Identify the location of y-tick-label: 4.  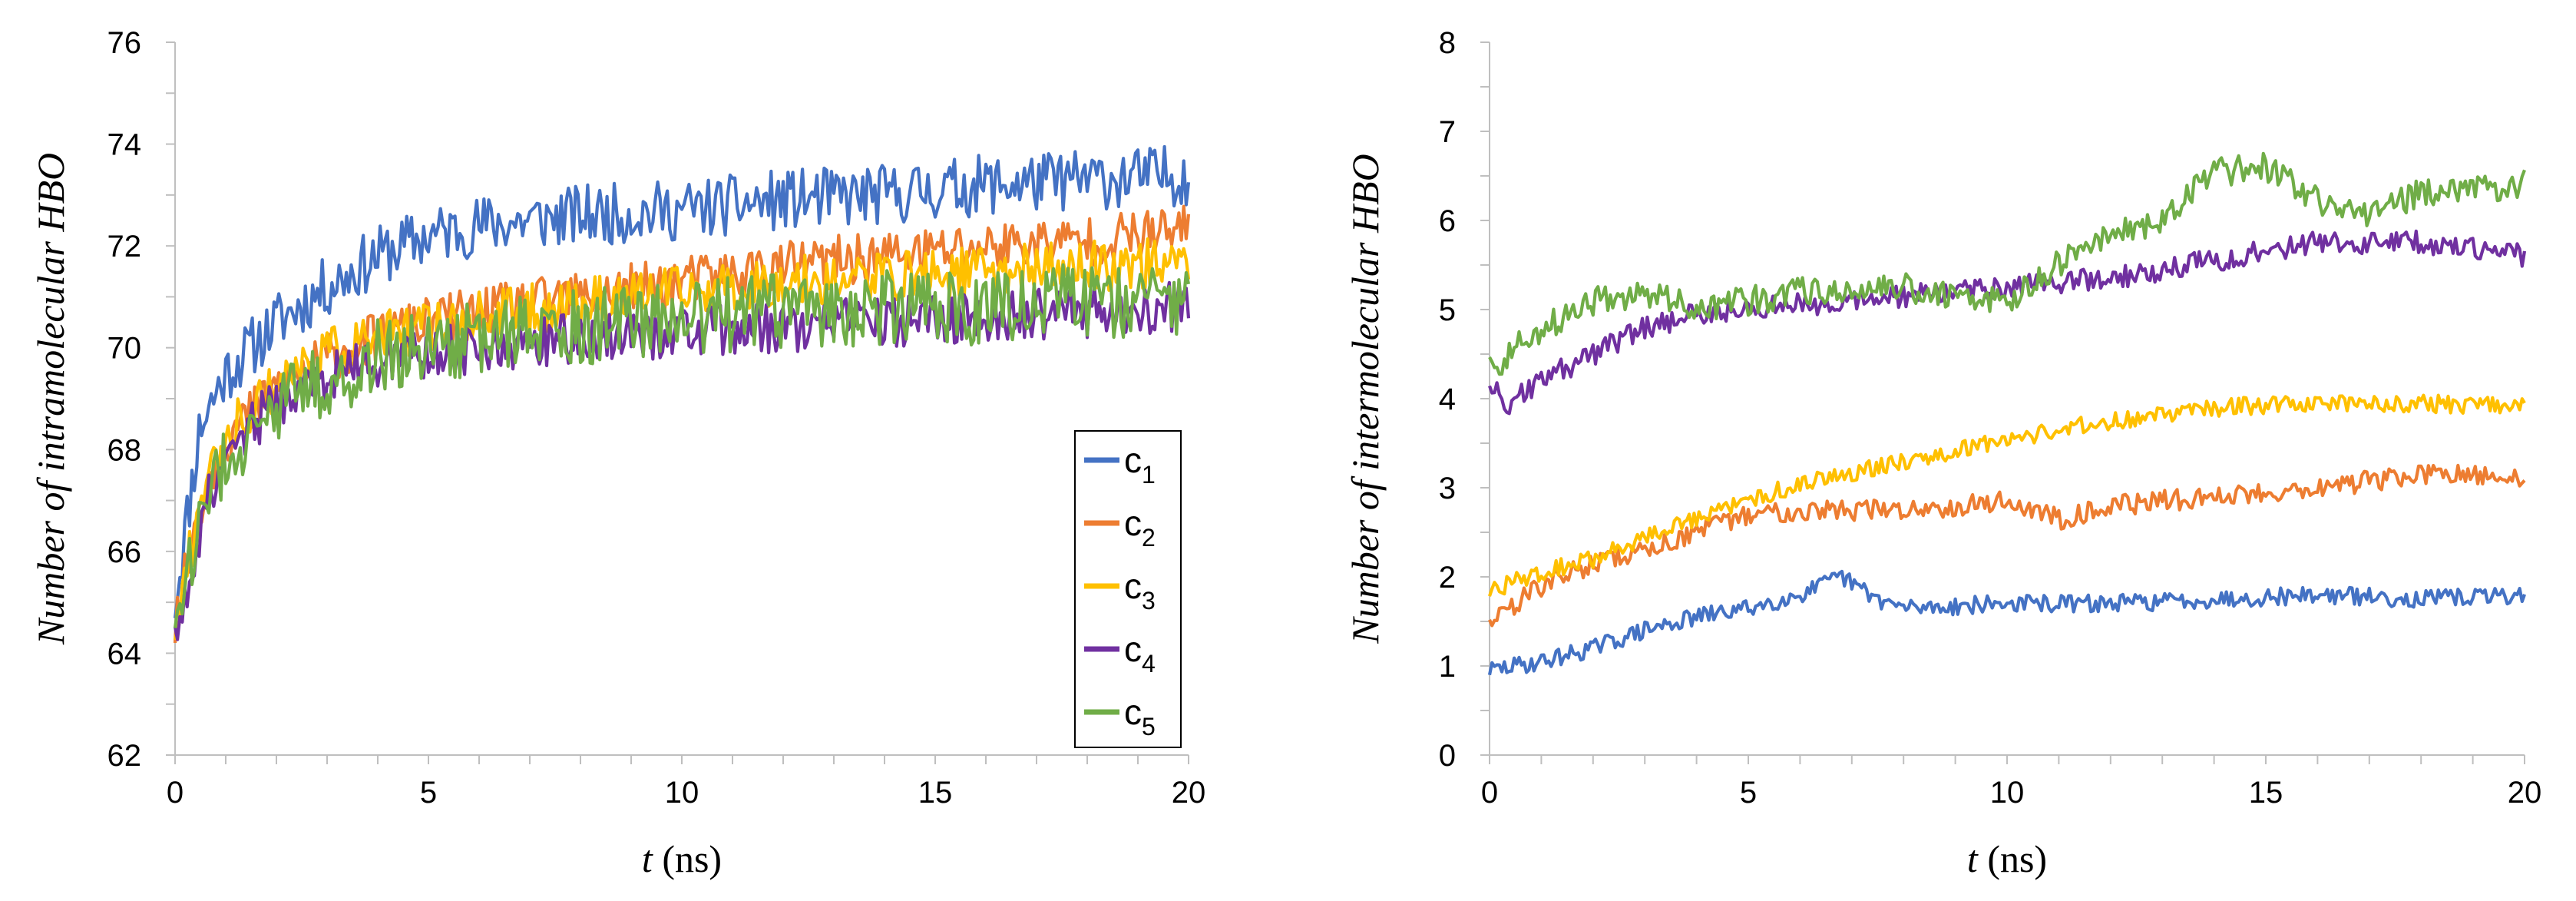
(1447, 399).